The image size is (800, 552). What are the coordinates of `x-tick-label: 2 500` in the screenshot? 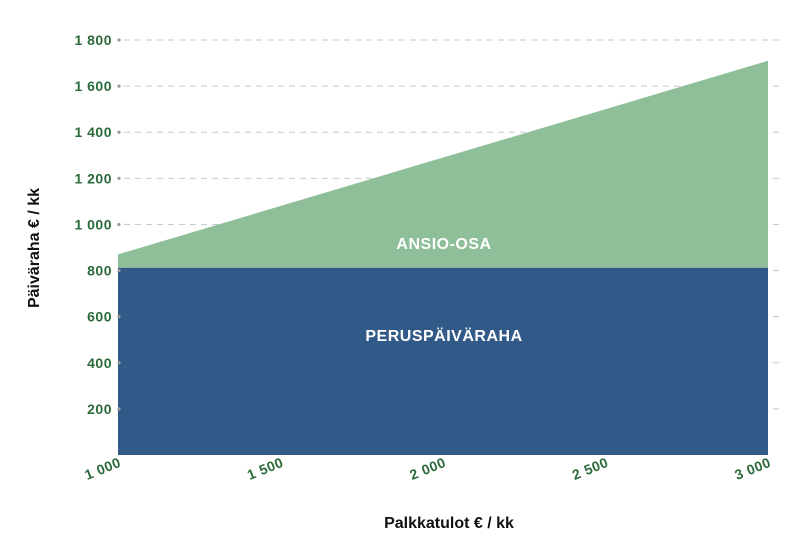 It's located at (590, 468).